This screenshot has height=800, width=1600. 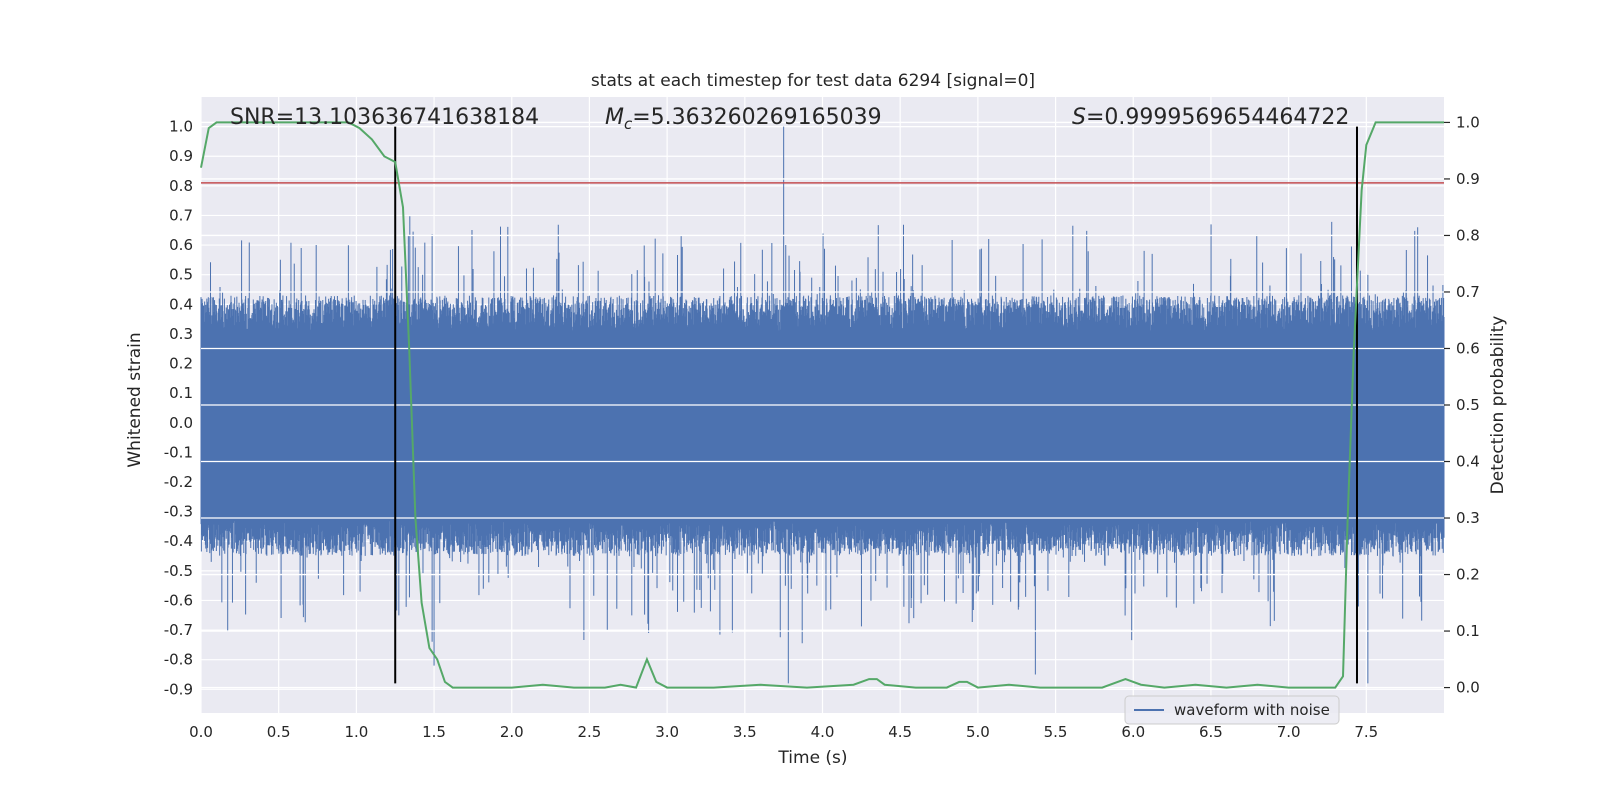 I want to click on y-tick-label: 1.0, so click(x=181, y=127).